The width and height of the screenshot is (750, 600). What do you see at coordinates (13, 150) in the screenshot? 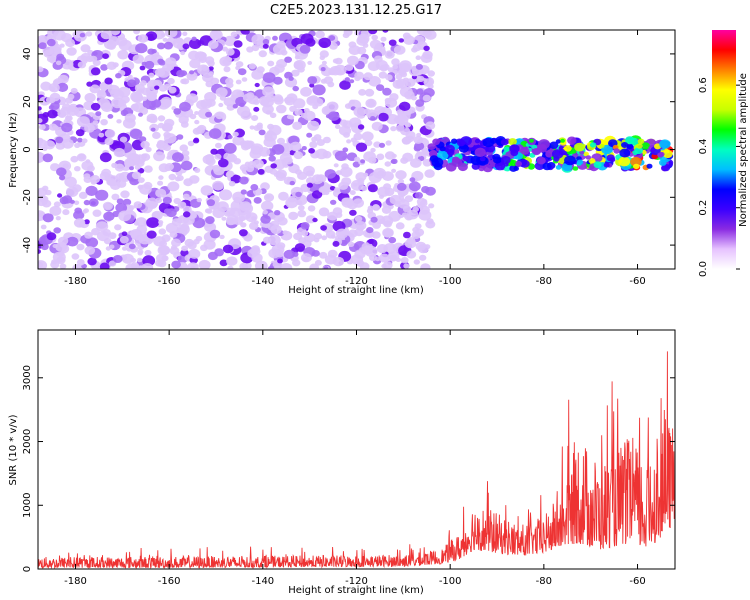
I see `spectrogram-y-label: Frequency (Hz)` at bounding box center [13, 150].